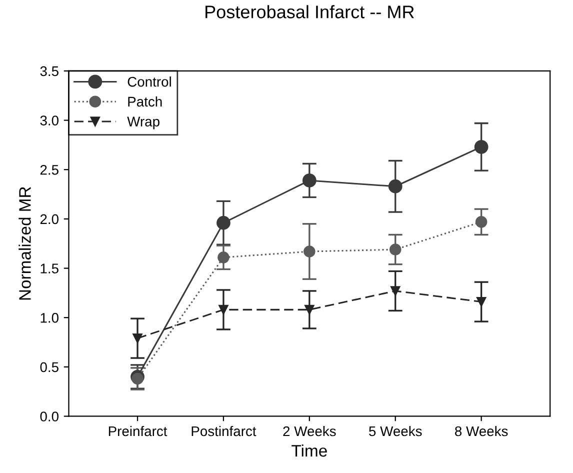 This screenshot has height=473, width=573. I want to click on y-tick-label: 2.0, so click(49, 219).